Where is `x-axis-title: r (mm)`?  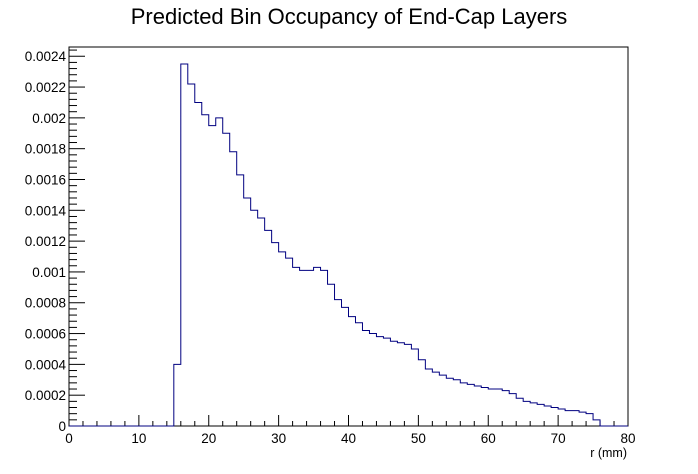 x-axis-title: r (mm) is located at coordinates (608, 453).